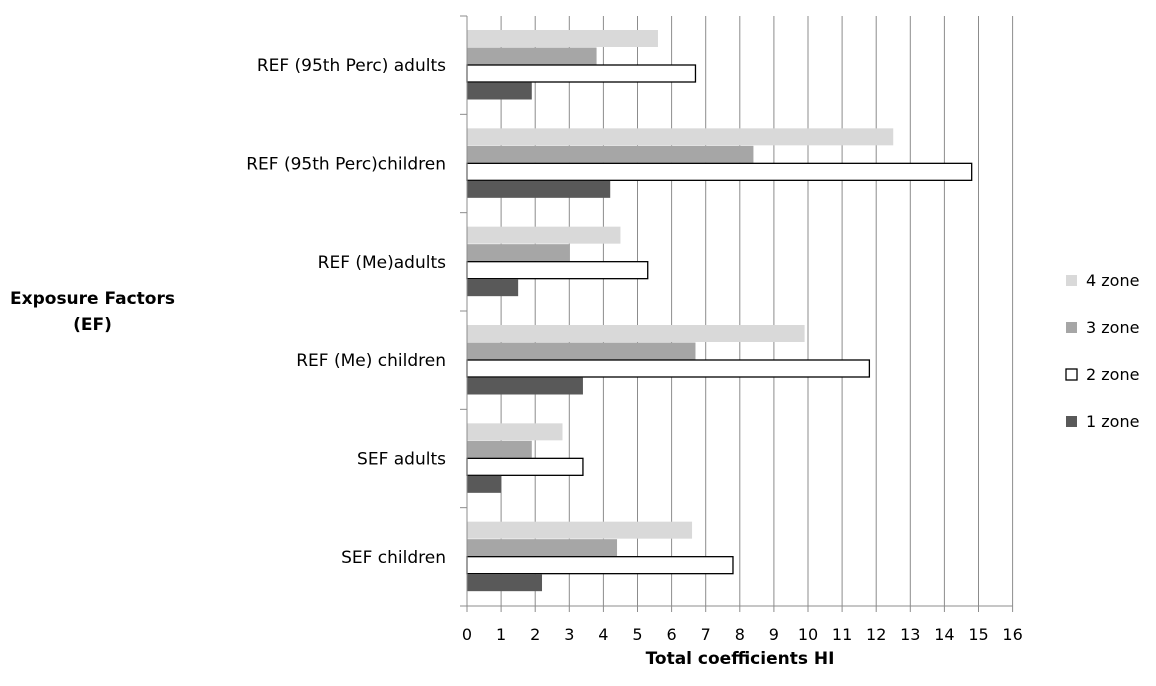 This screenshot has height=686, width=1156. I want to click on x-tick-label: 8, so click(740, 634).